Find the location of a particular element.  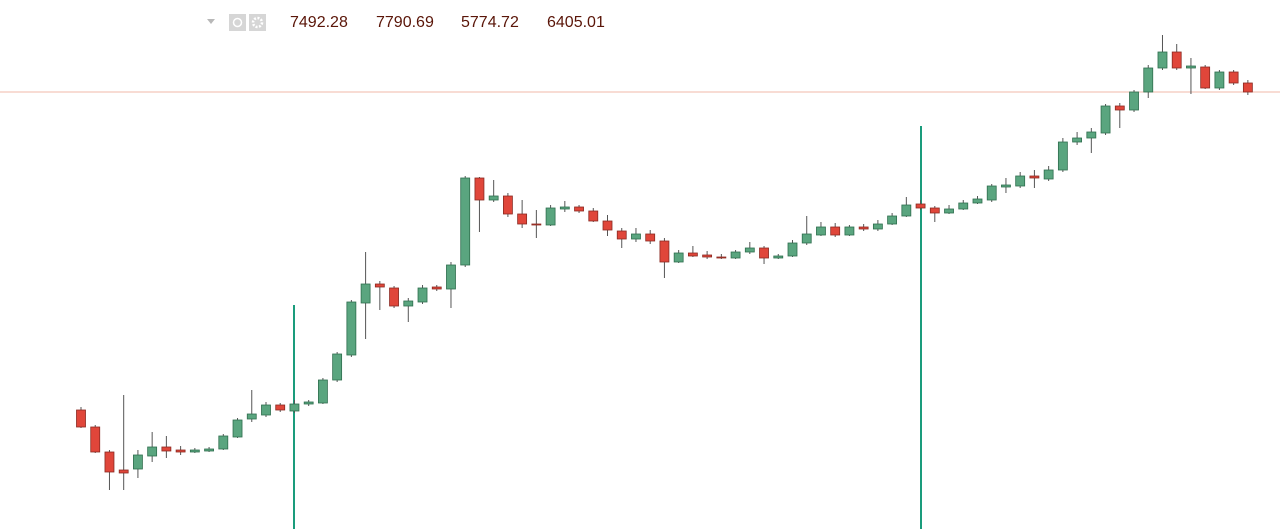

visibility-icon is located at coordinates (237, 22).